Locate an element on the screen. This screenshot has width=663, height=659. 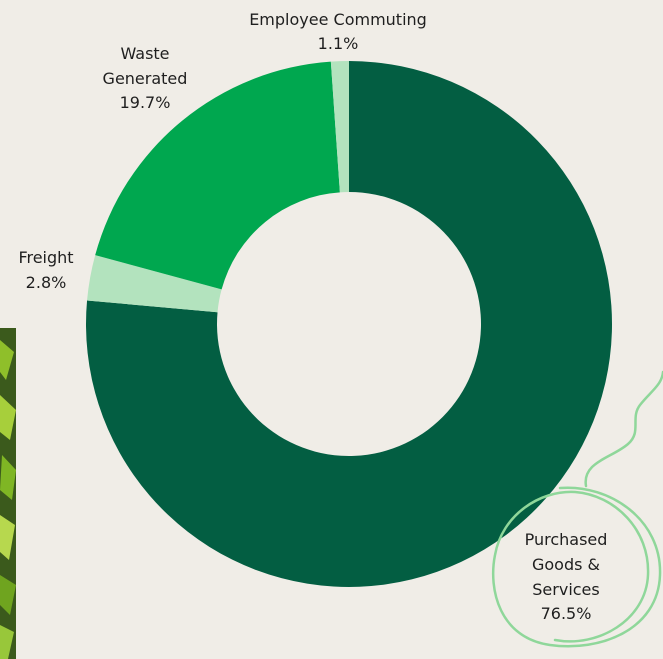
scribble-circle is located at coordinates (576, 567).